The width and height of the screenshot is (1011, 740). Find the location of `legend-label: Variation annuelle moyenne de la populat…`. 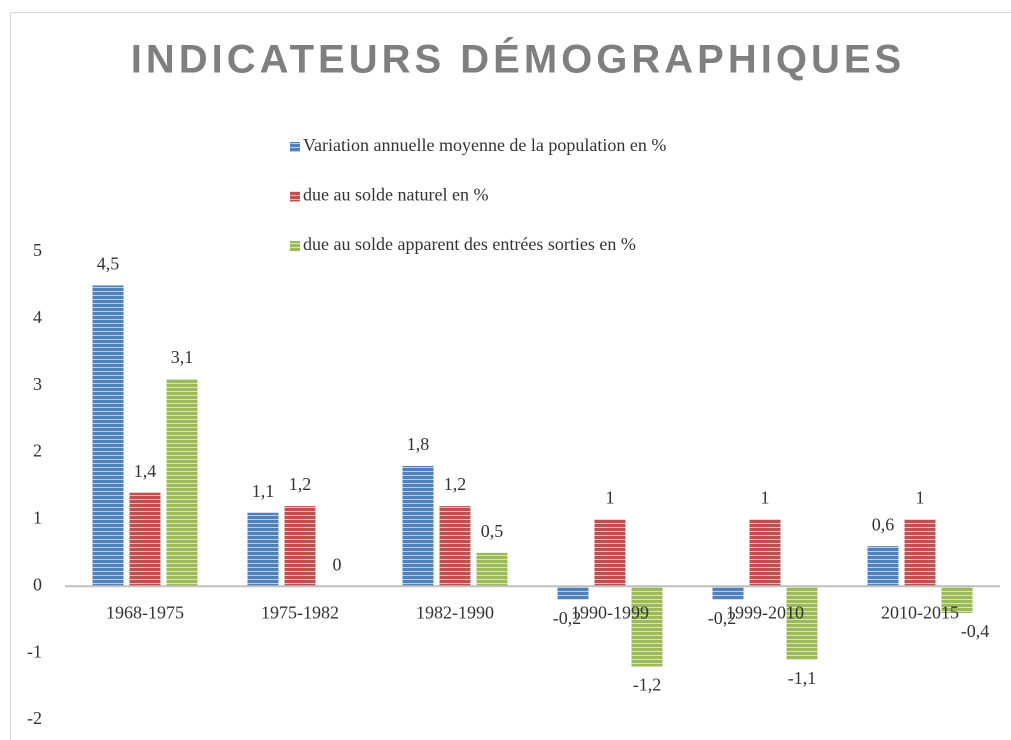

legend-label: Variation annuelle moyenne de la populat… is located at coordinates (484, 145).